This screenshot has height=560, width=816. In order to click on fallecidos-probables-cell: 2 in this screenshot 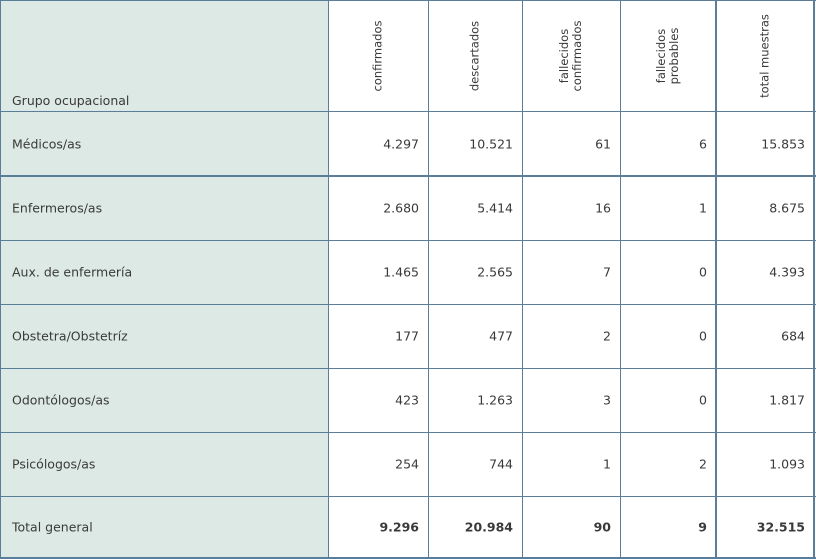, I will do `click(668, 464)`.